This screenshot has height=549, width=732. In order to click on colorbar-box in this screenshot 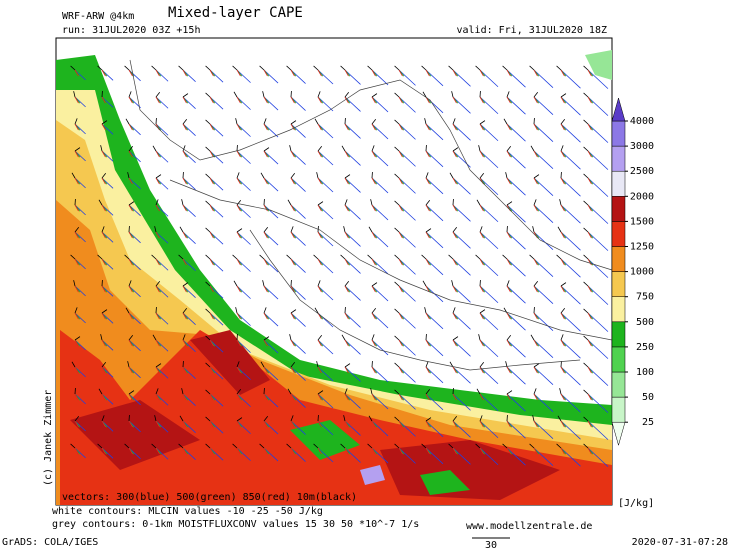, I will do `click(618, 158)`.